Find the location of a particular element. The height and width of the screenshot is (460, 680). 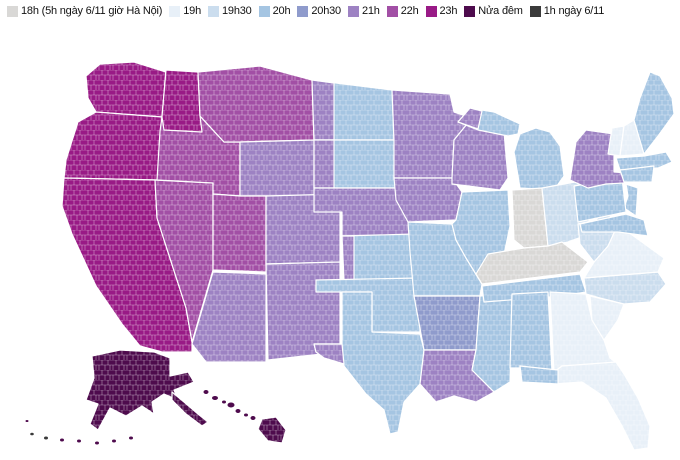

legend-label-19h30: 19h30 is located at coordinates (237, 11).